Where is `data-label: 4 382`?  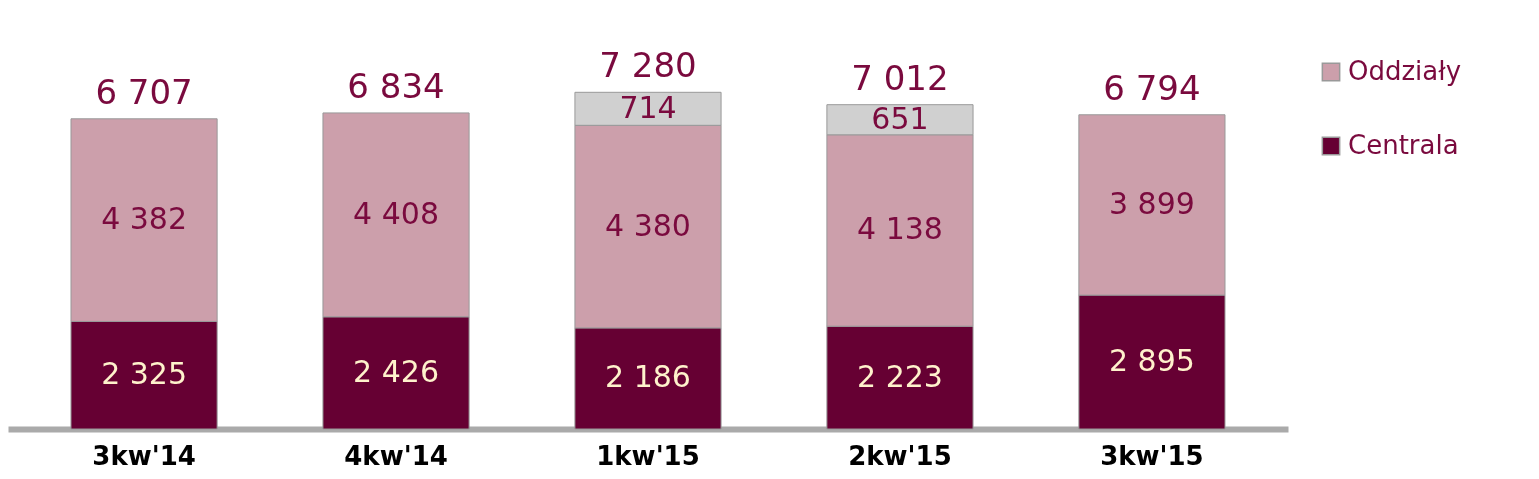
data-label: 4 382 is located at coordinates (144, 219).